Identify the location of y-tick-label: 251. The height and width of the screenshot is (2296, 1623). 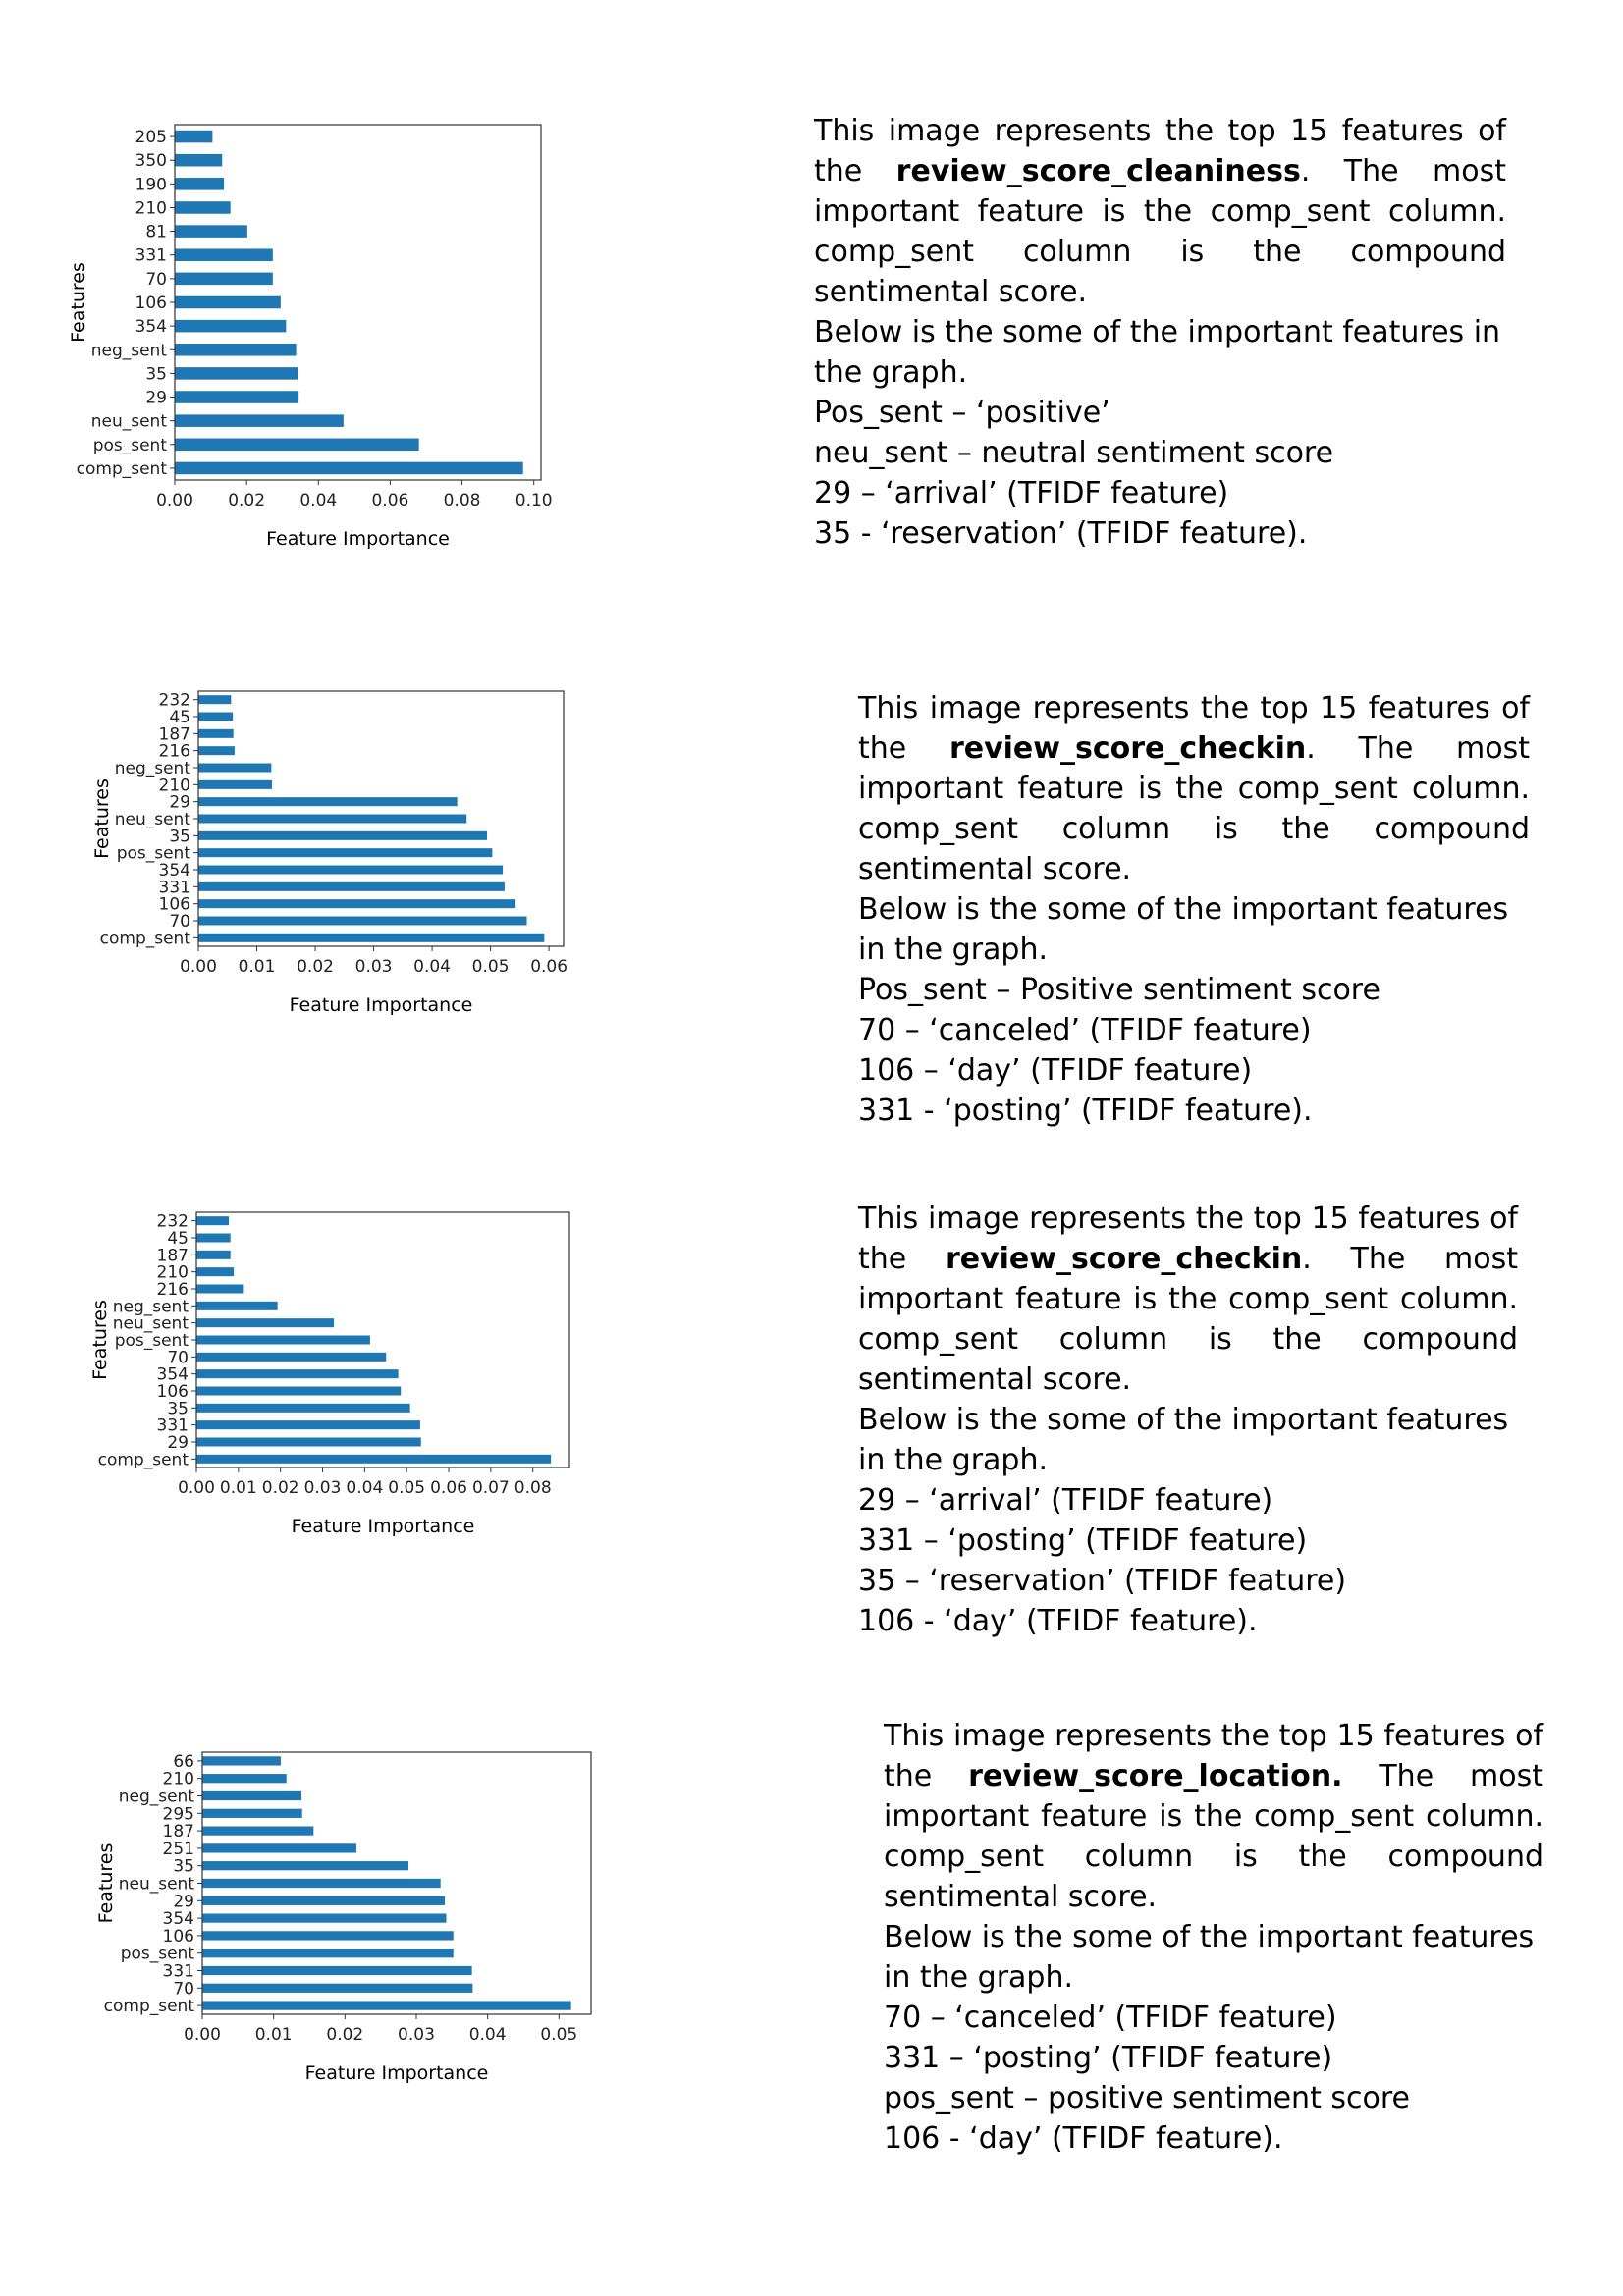
(178, 1850).